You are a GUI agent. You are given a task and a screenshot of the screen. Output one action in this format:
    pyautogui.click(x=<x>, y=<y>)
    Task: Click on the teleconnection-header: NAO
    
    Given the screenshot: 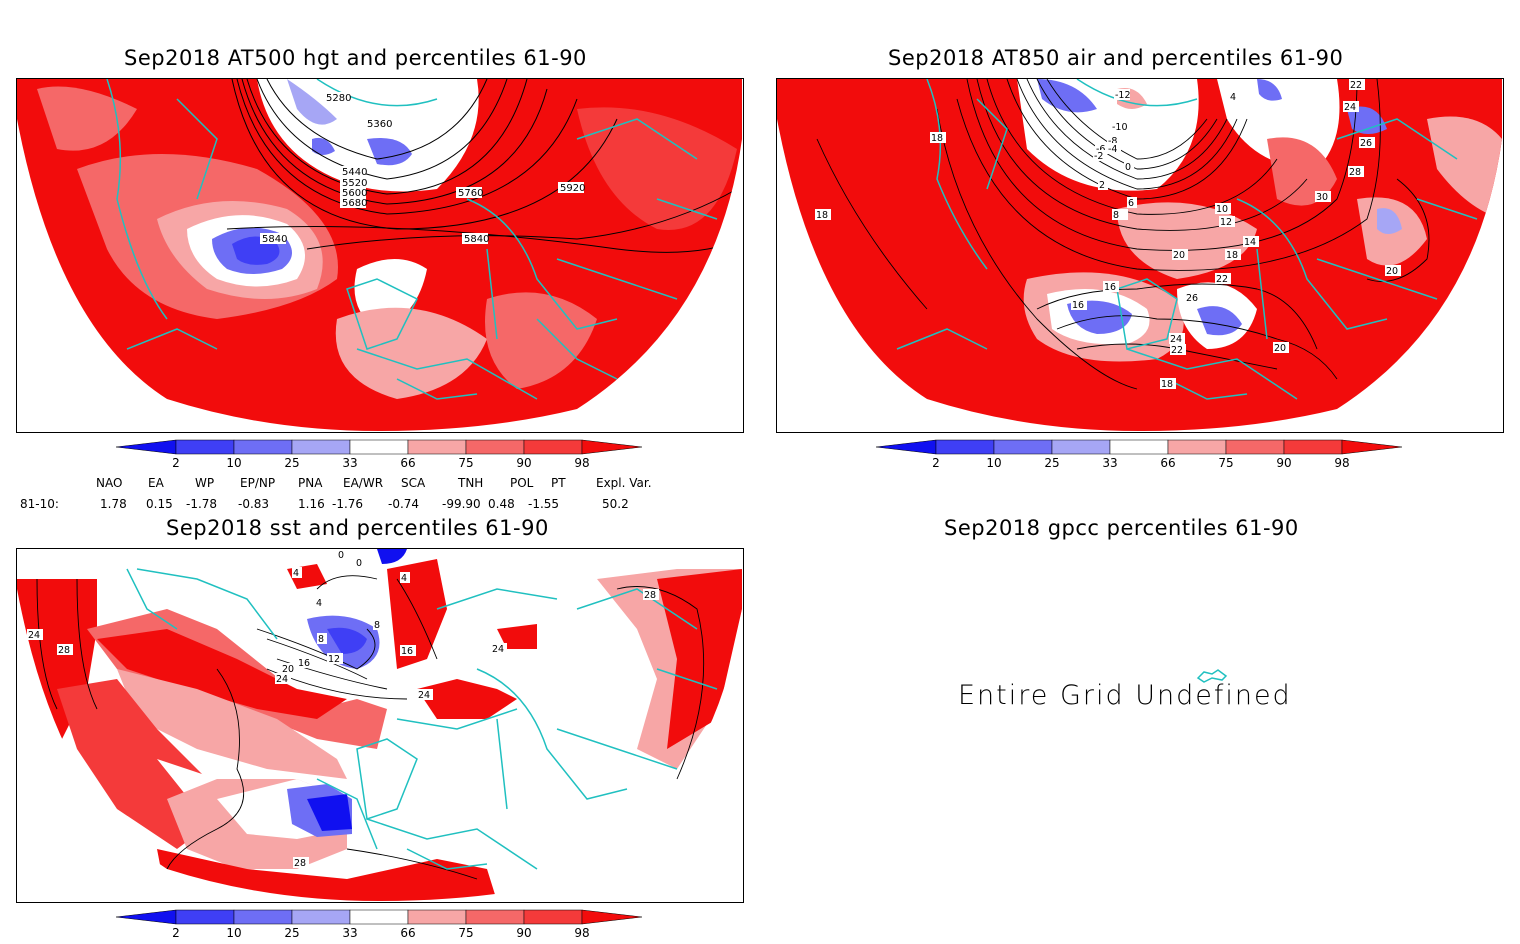 What is the action you would take?
    pyautogui.click(x=109, y=483)
    